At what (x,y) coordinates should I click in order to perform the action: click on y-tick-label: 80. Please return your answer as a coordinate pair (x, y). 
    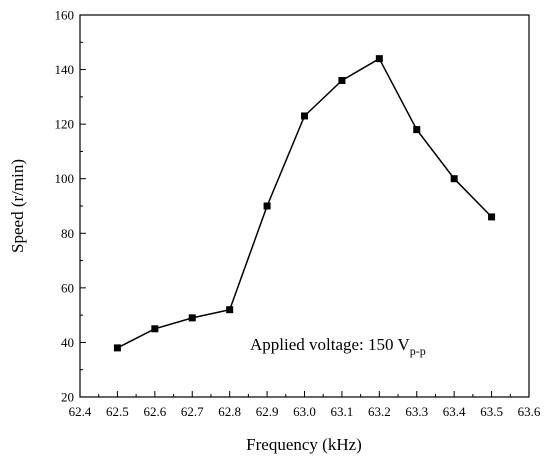
    Looking at the image, I should click on (67, 233).